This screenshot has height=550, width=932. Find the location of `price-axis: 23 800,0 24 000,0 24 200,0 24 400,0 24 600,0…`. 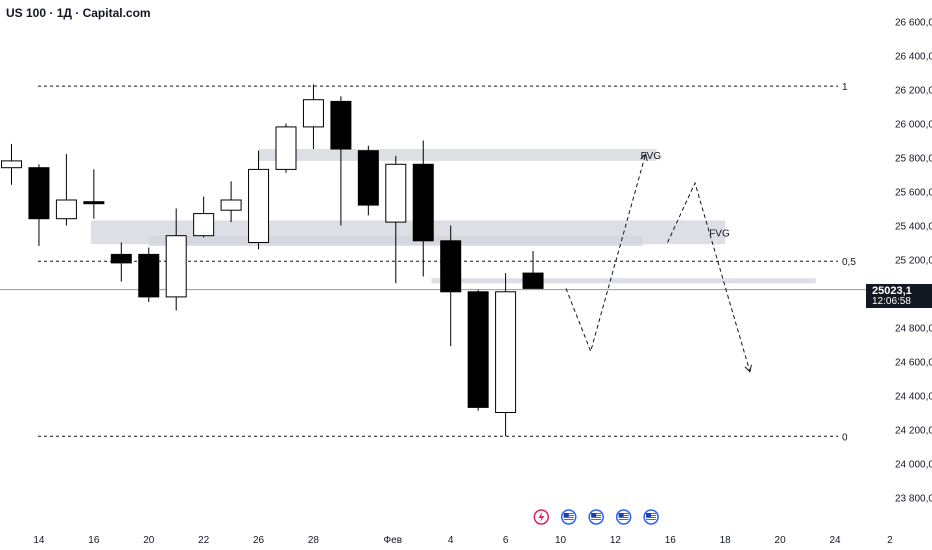

price-axis: 23 800,0 24 000,0 24 200,0 24 400,0 24 600,0… is located at coordinates (913, 261).